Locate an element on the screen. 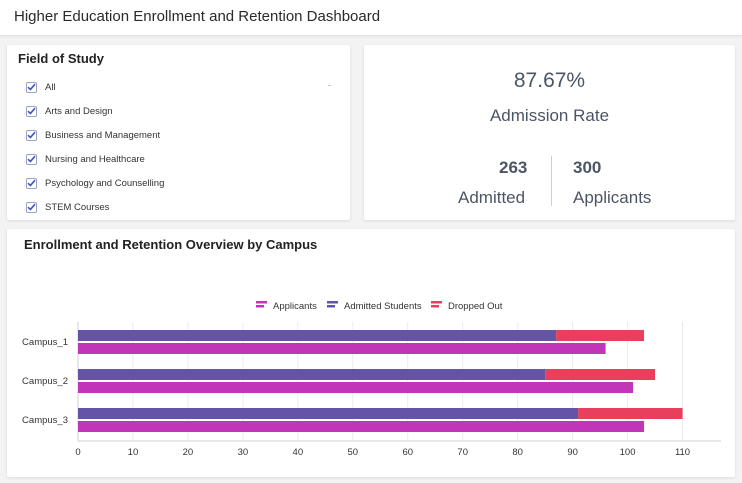 The width and height of the screenshot is (742, 483). x-tick-label: 70 is located at coordinates (462, 452).